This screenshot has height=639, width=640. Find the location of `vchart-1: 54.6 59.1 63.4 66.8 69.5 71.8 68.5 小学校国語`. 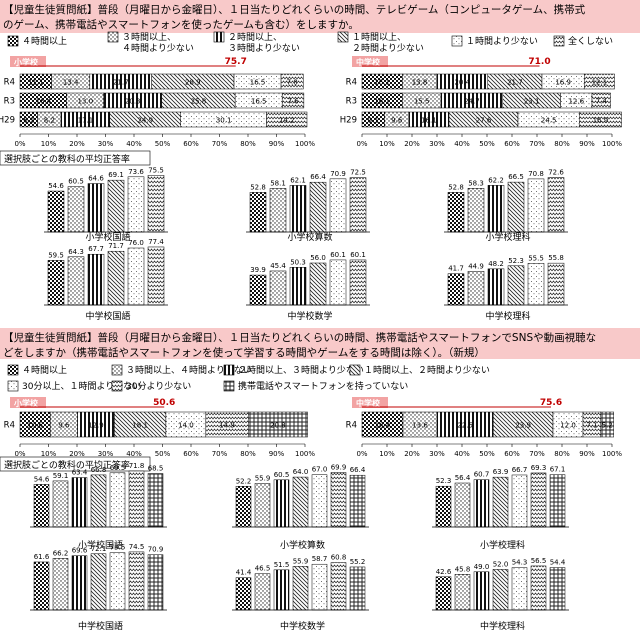

vchart-1: 54.6 59.1 63.4 66.8 69.5 71.8 68.5 小学校国語 is located at coordinates (98, 506).